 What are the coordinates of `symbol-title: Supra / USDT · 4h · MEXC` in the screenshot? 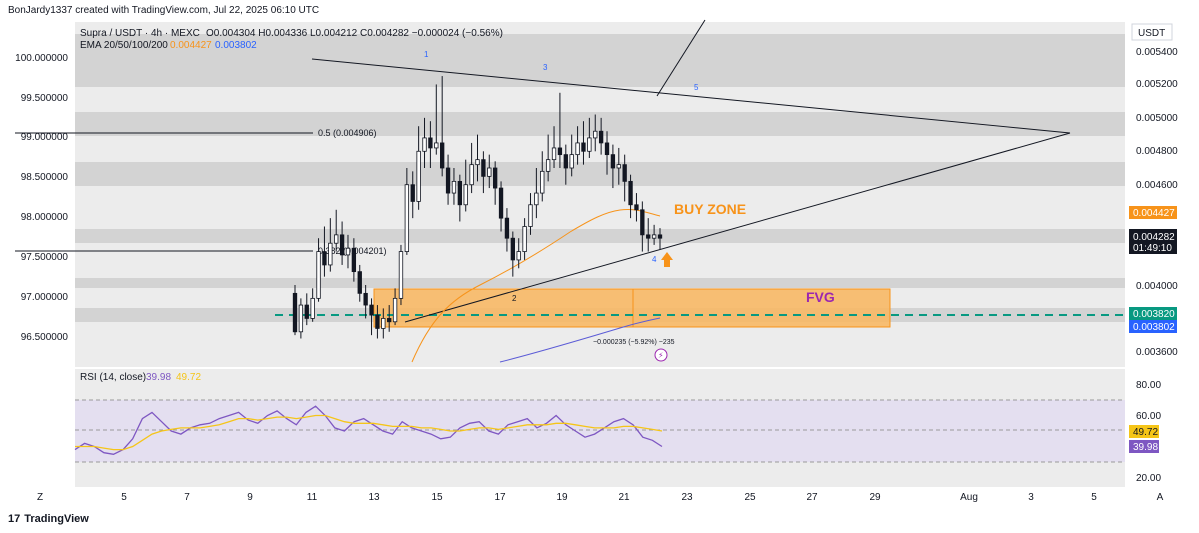 It's located at (140, 33).